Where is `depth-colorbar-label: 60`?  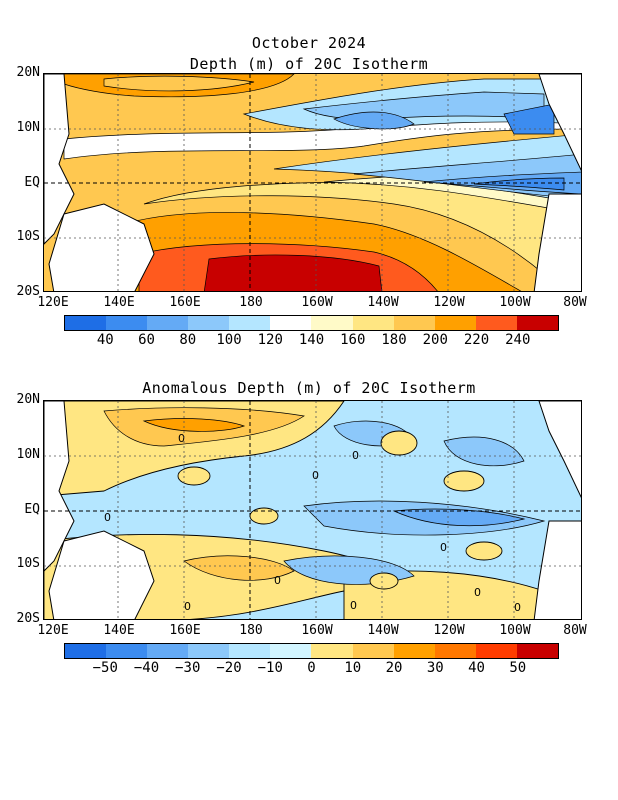
depth-colorbar-label: 60 is located at coordinates (146, 340).